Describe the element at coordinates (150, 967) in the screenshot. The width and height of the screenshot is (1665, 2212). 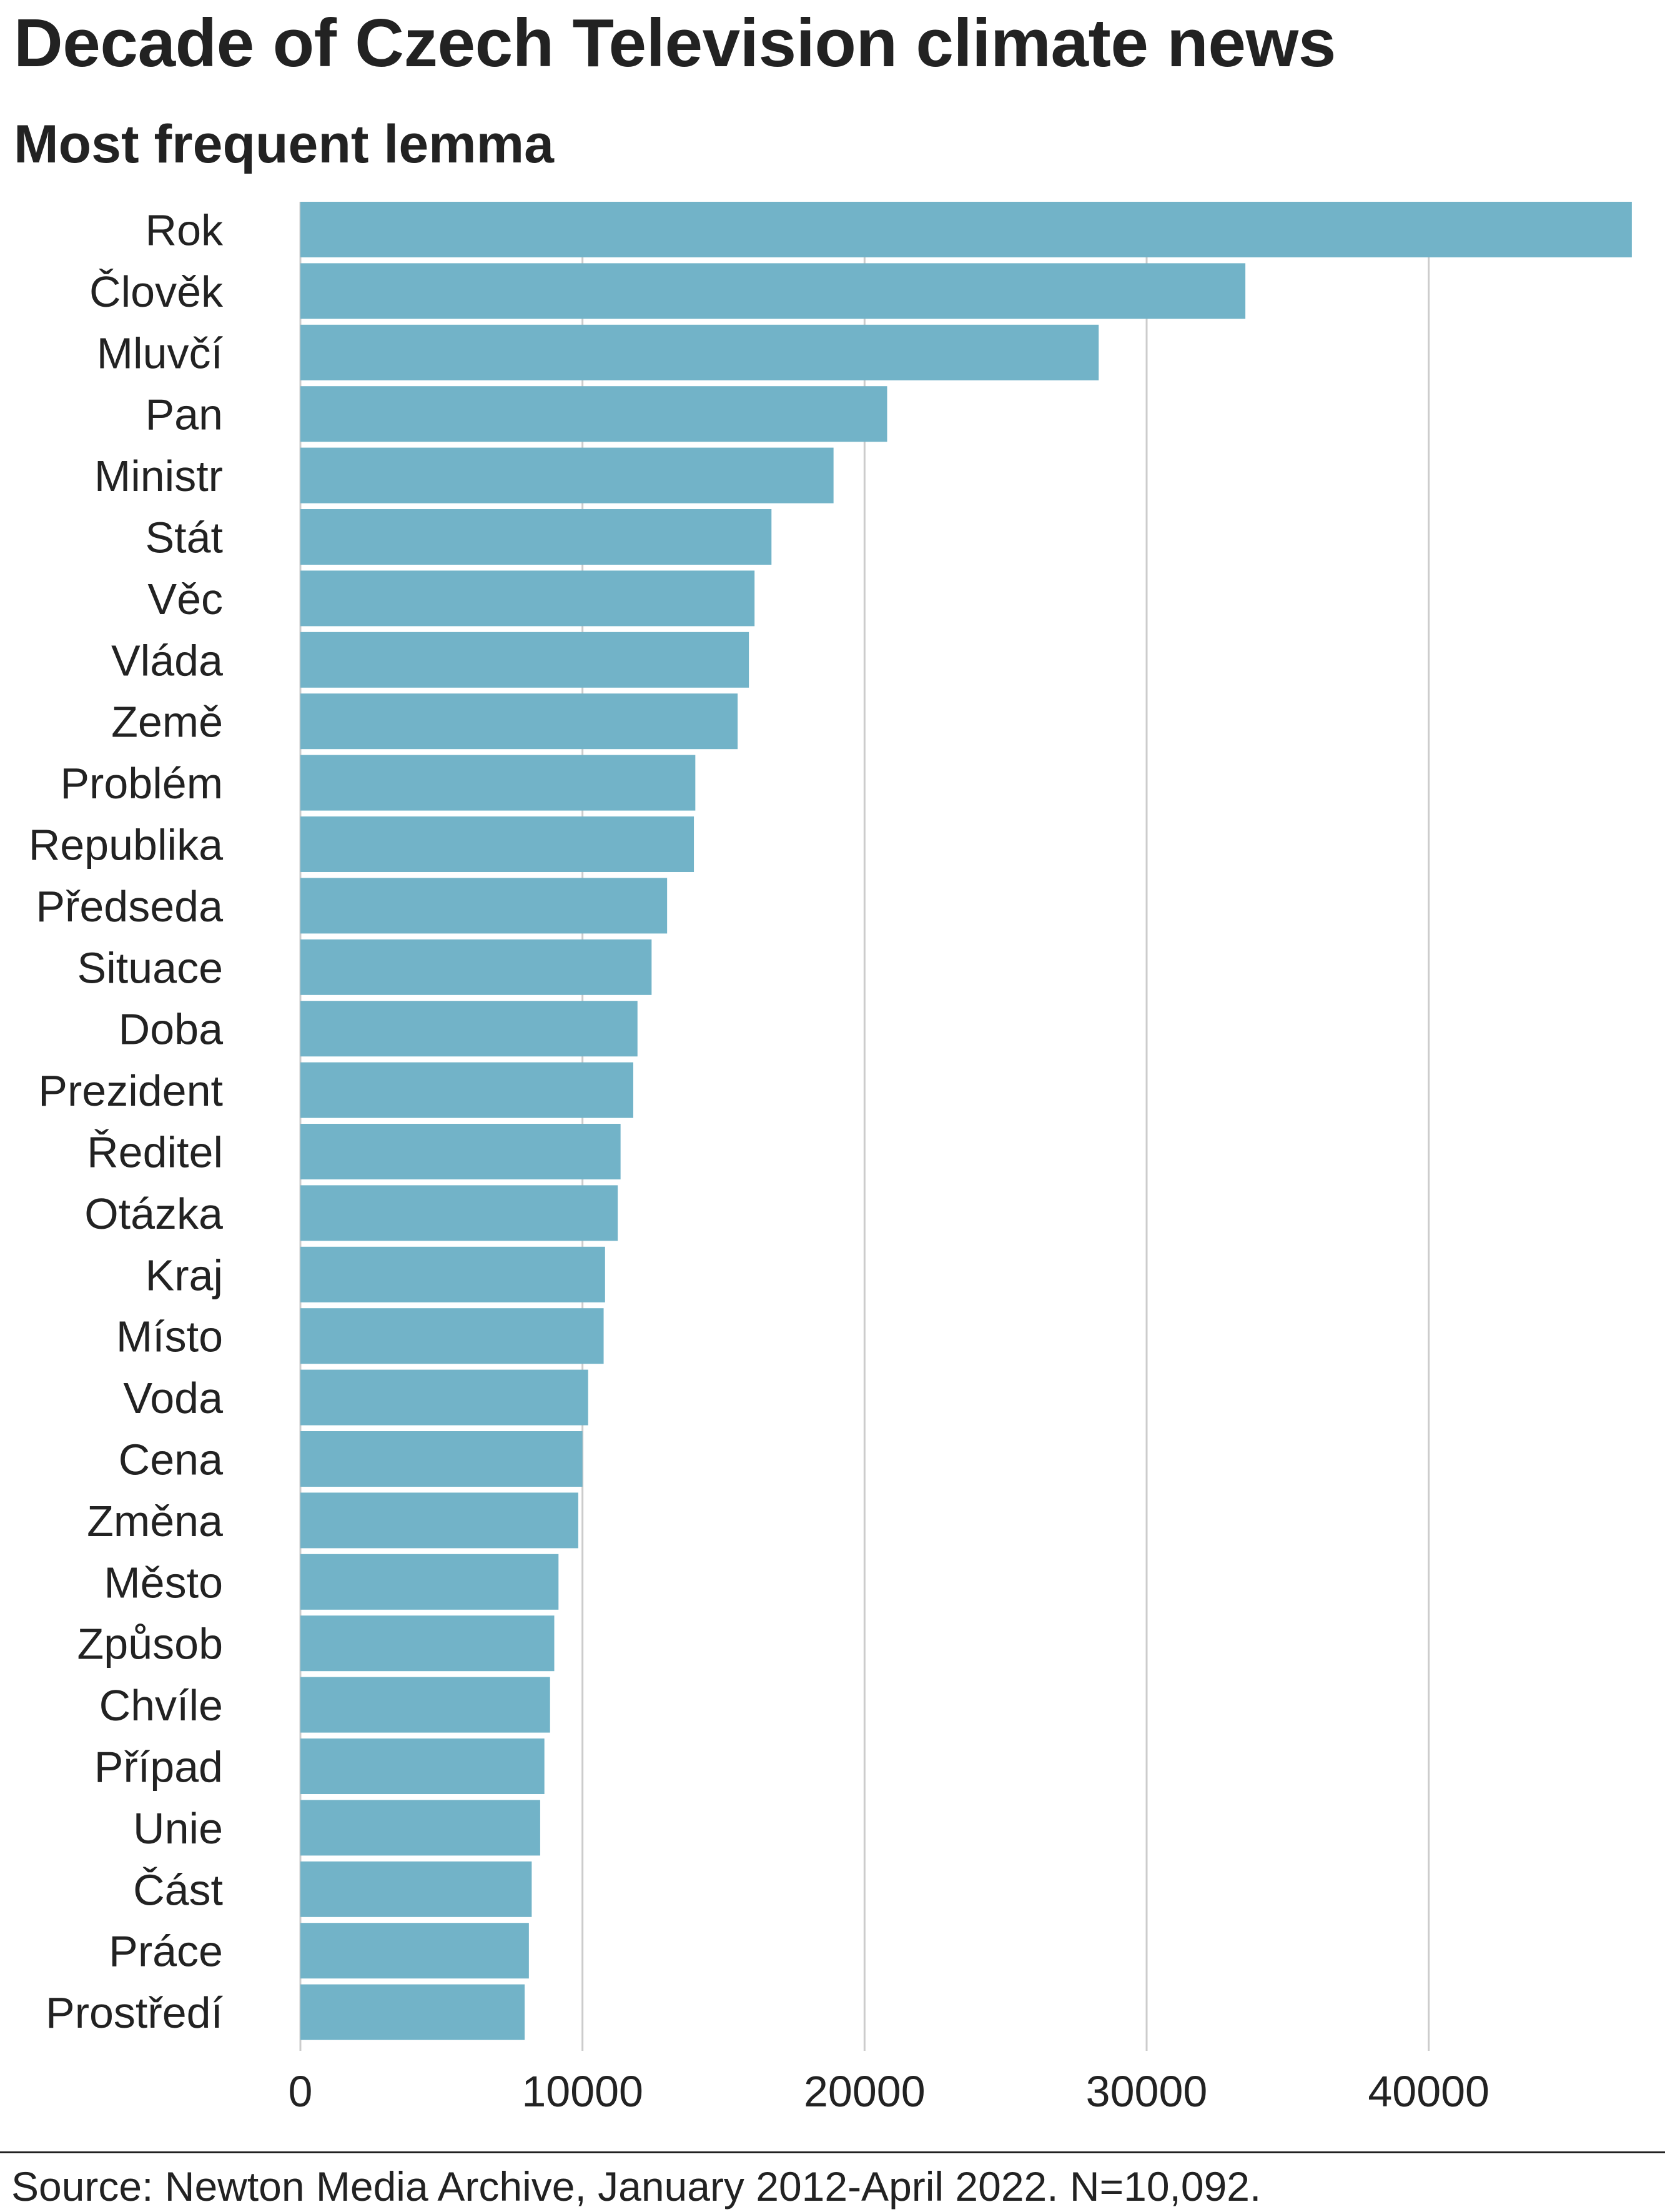
I see `category-label: Situace` at that location.